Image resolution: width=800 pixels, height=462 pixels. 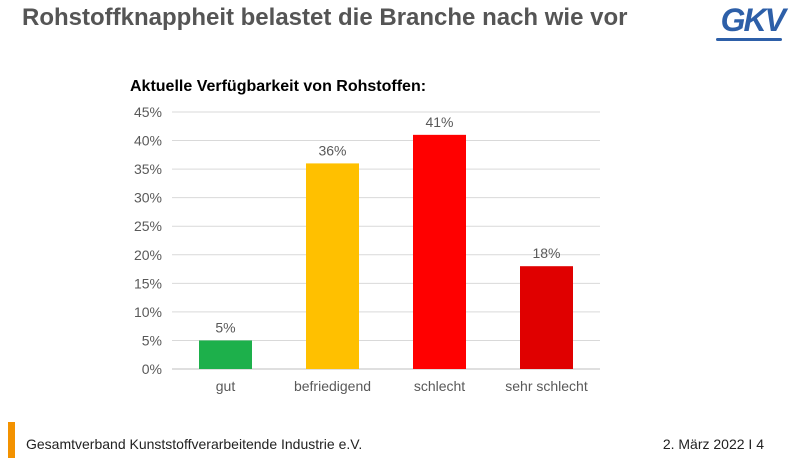 I want to click on gkv-logo: GKV, so click(x=753, y=20).